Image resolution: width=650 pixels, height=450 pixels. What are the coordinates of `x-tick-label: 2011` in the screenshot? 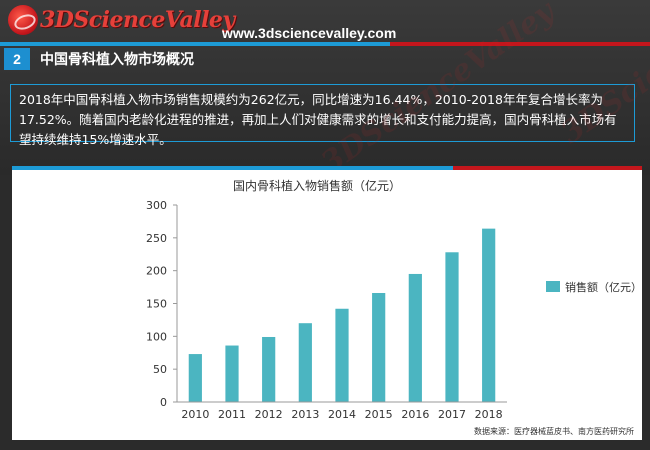 It's located at (232, 414).